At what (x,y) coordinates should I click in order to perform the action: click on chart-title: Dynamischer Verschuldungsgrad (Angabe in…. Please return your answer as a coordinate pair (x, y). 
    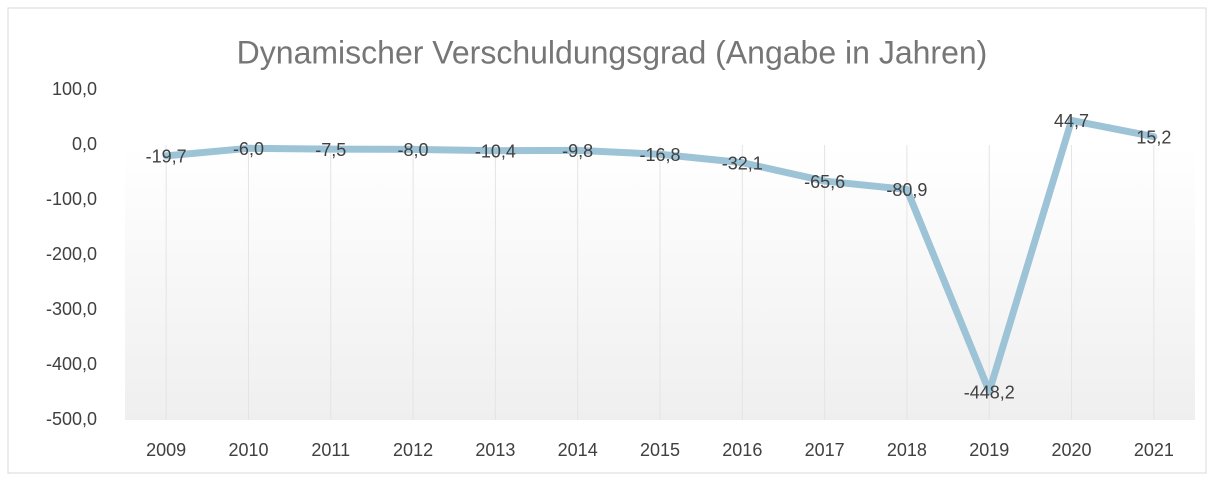
    Looking at the image, I should click on (612, 52).